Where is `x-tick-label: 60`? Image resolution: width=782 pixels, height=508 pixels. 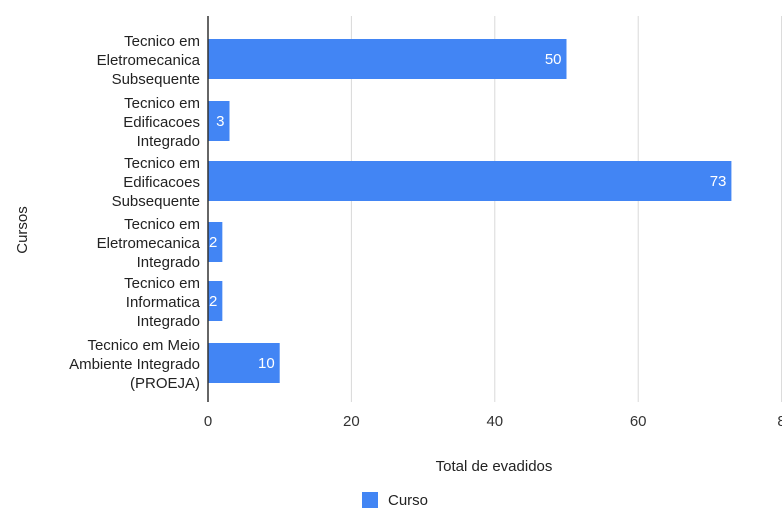
x-tick-label: 60 is located at coordinates (638, 421).